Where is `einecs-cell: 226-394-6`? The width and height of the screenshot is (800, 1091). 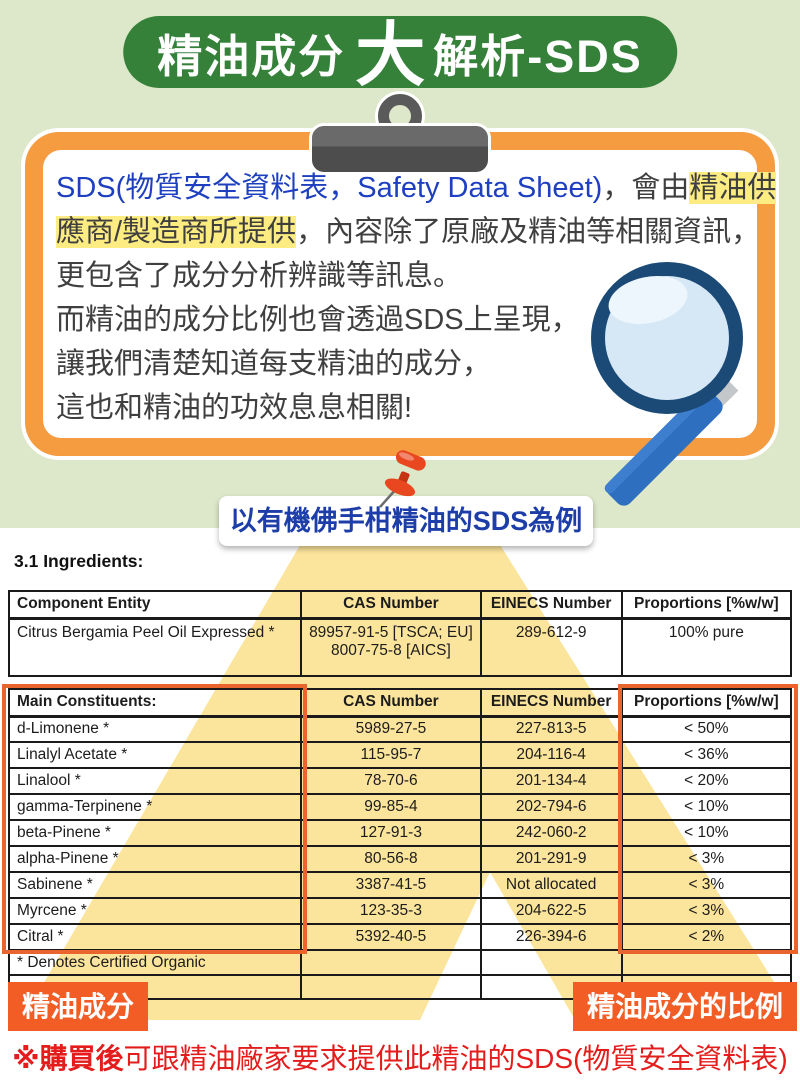 einecs-cell: 226-394-6 is located at coordinates (551, 937).